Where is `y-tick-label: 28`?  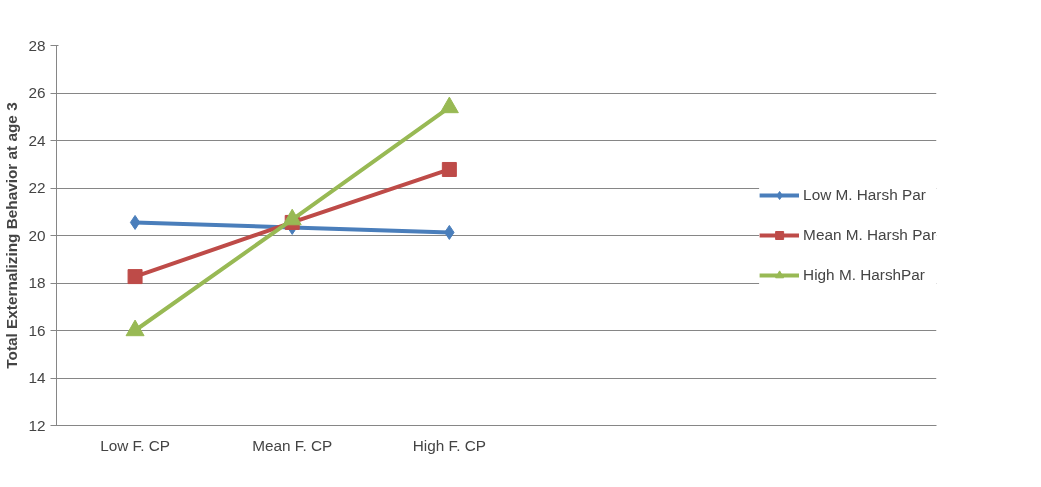
y-tick-label: 28 is located at coordinates (37, 45).